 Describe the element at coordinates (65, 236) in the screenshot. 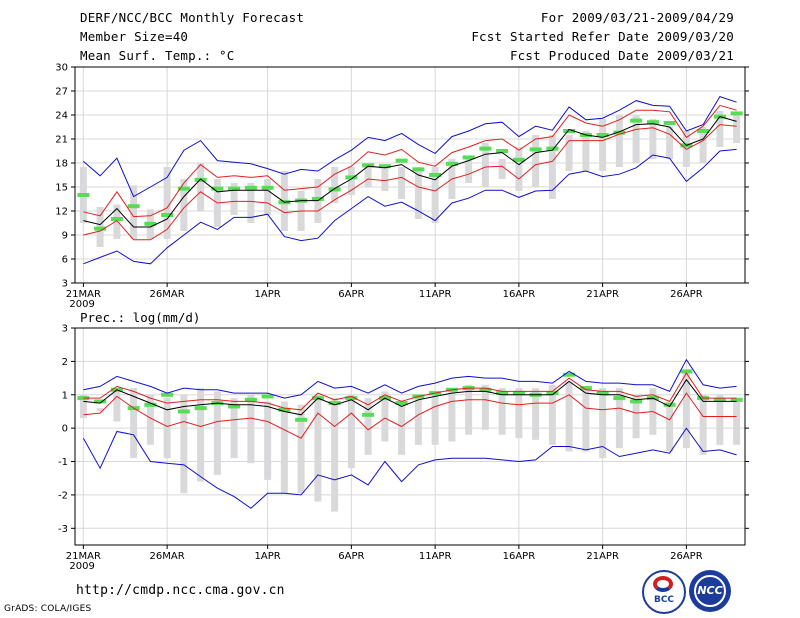

I see `y-tick-label: 9` at that location.